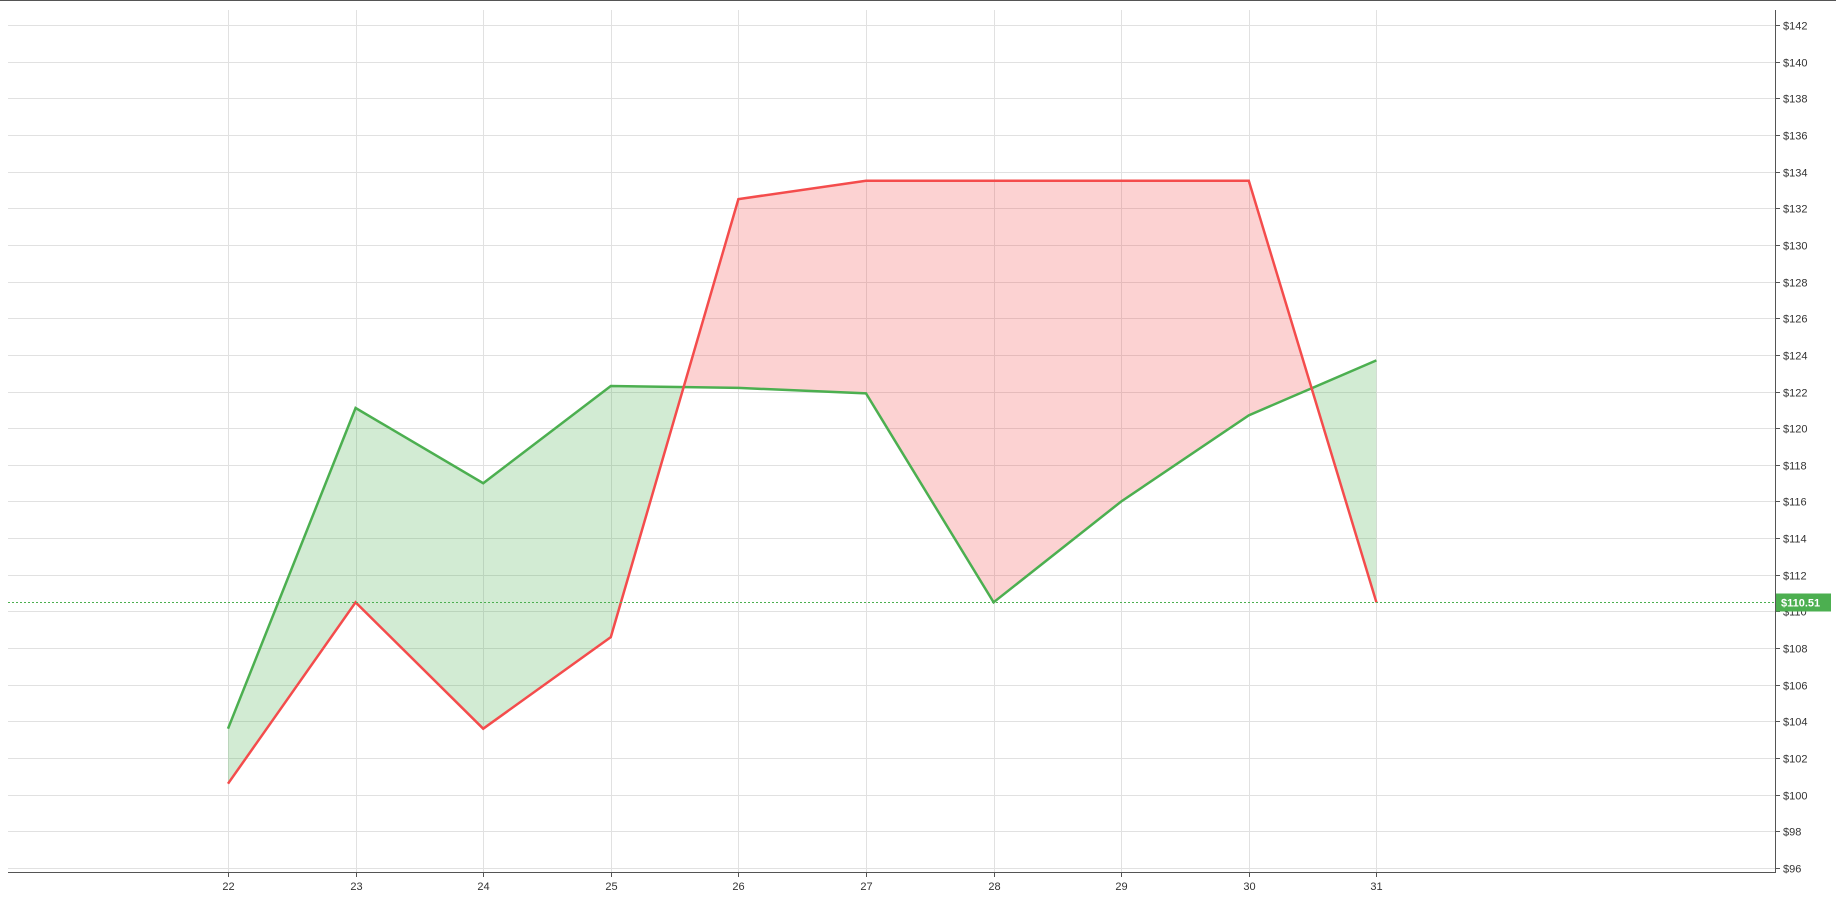  I want to click on current-price-tag: $110.51, so click(1803, 602).